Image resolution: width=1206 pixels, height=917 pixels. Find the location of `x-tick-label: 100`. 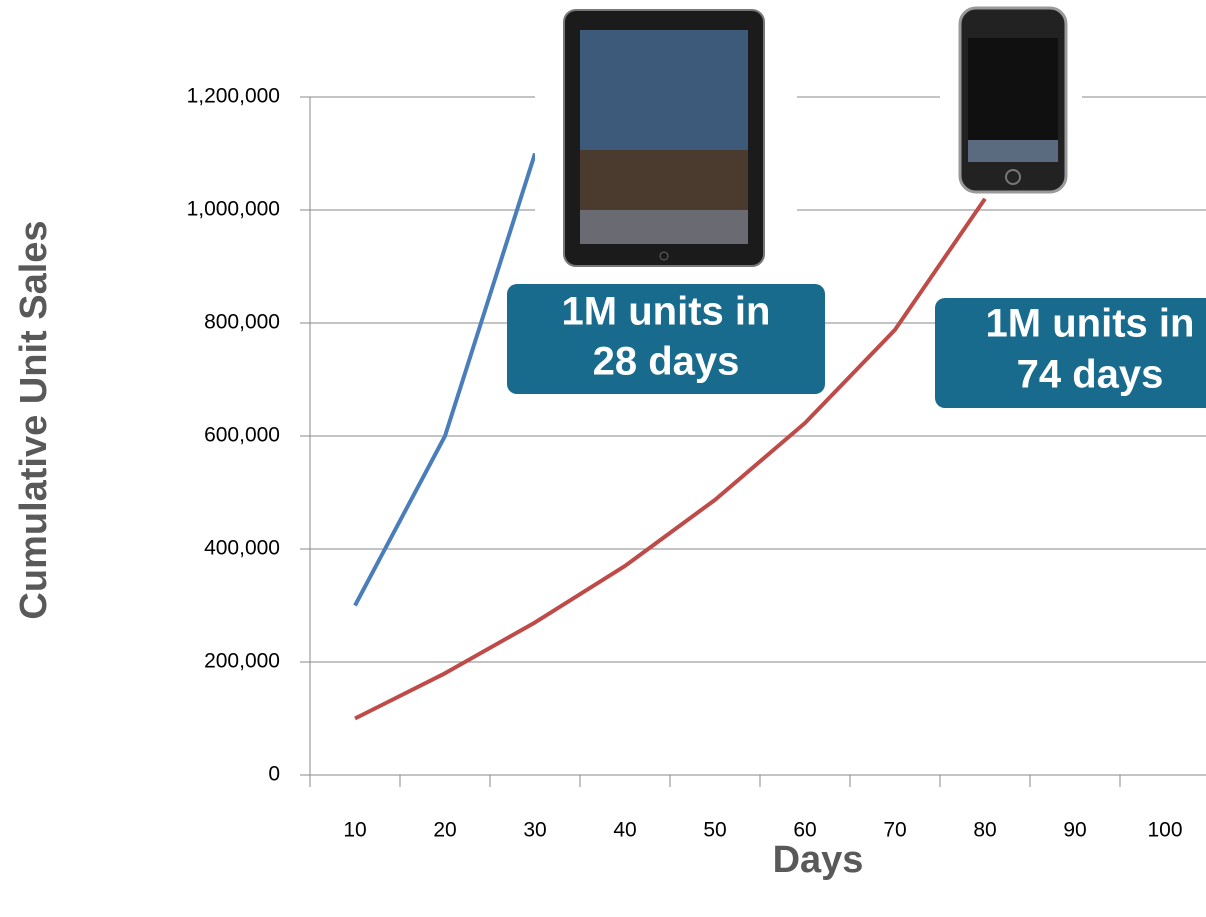

x-tick-label: 100 is located at coordinates (1164, 830).